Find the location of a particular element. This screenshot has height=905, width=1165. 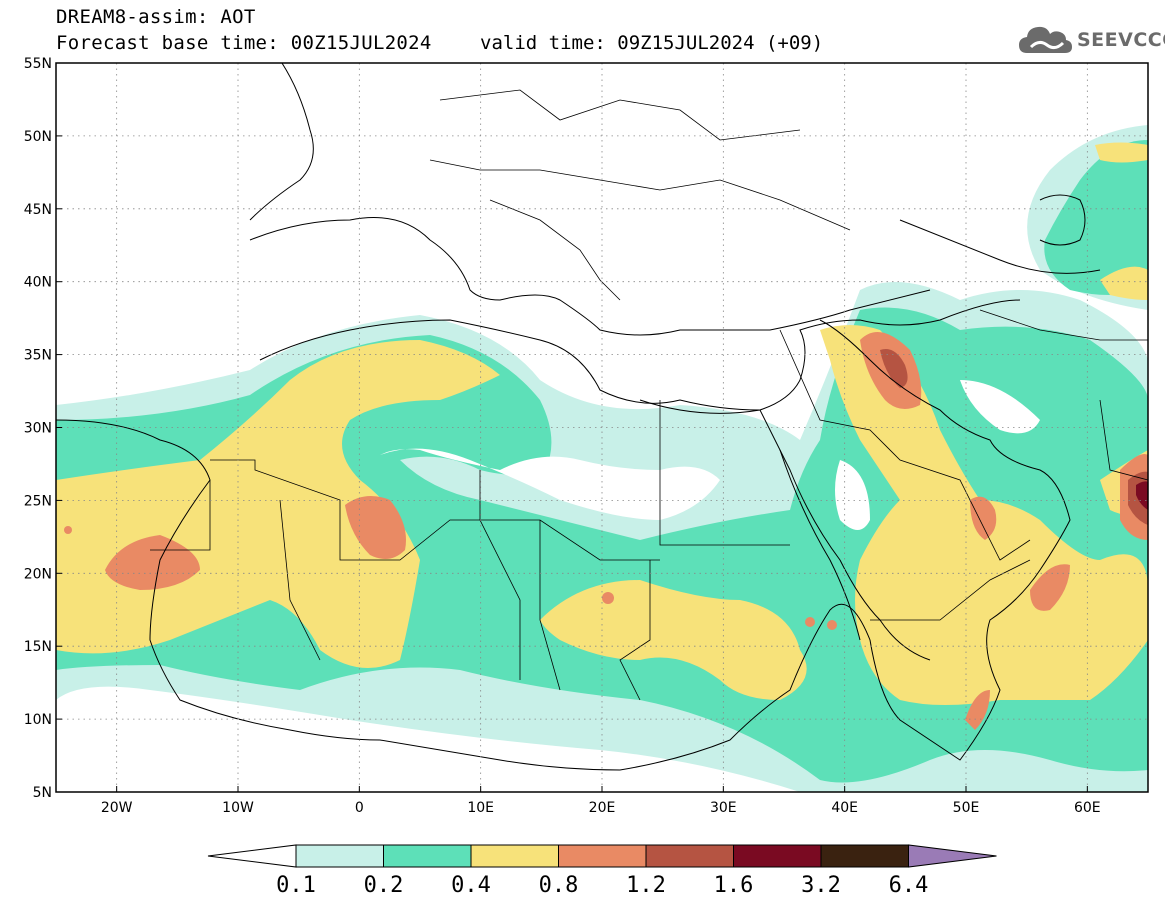

colorbar-over-triangle is located at coordinates (952, 856).